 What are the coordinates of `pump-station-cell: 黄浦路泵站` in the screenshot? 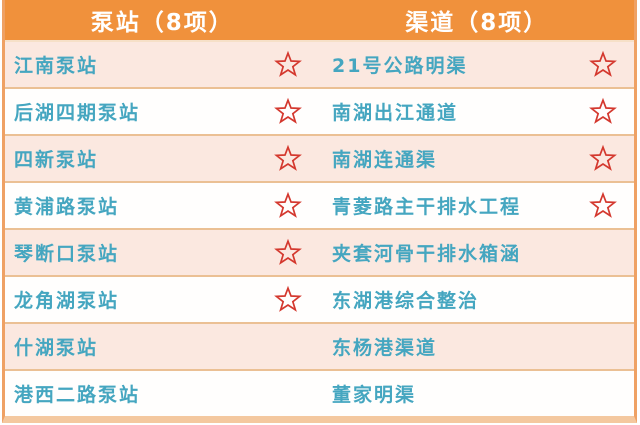 It's located at (131, 205).